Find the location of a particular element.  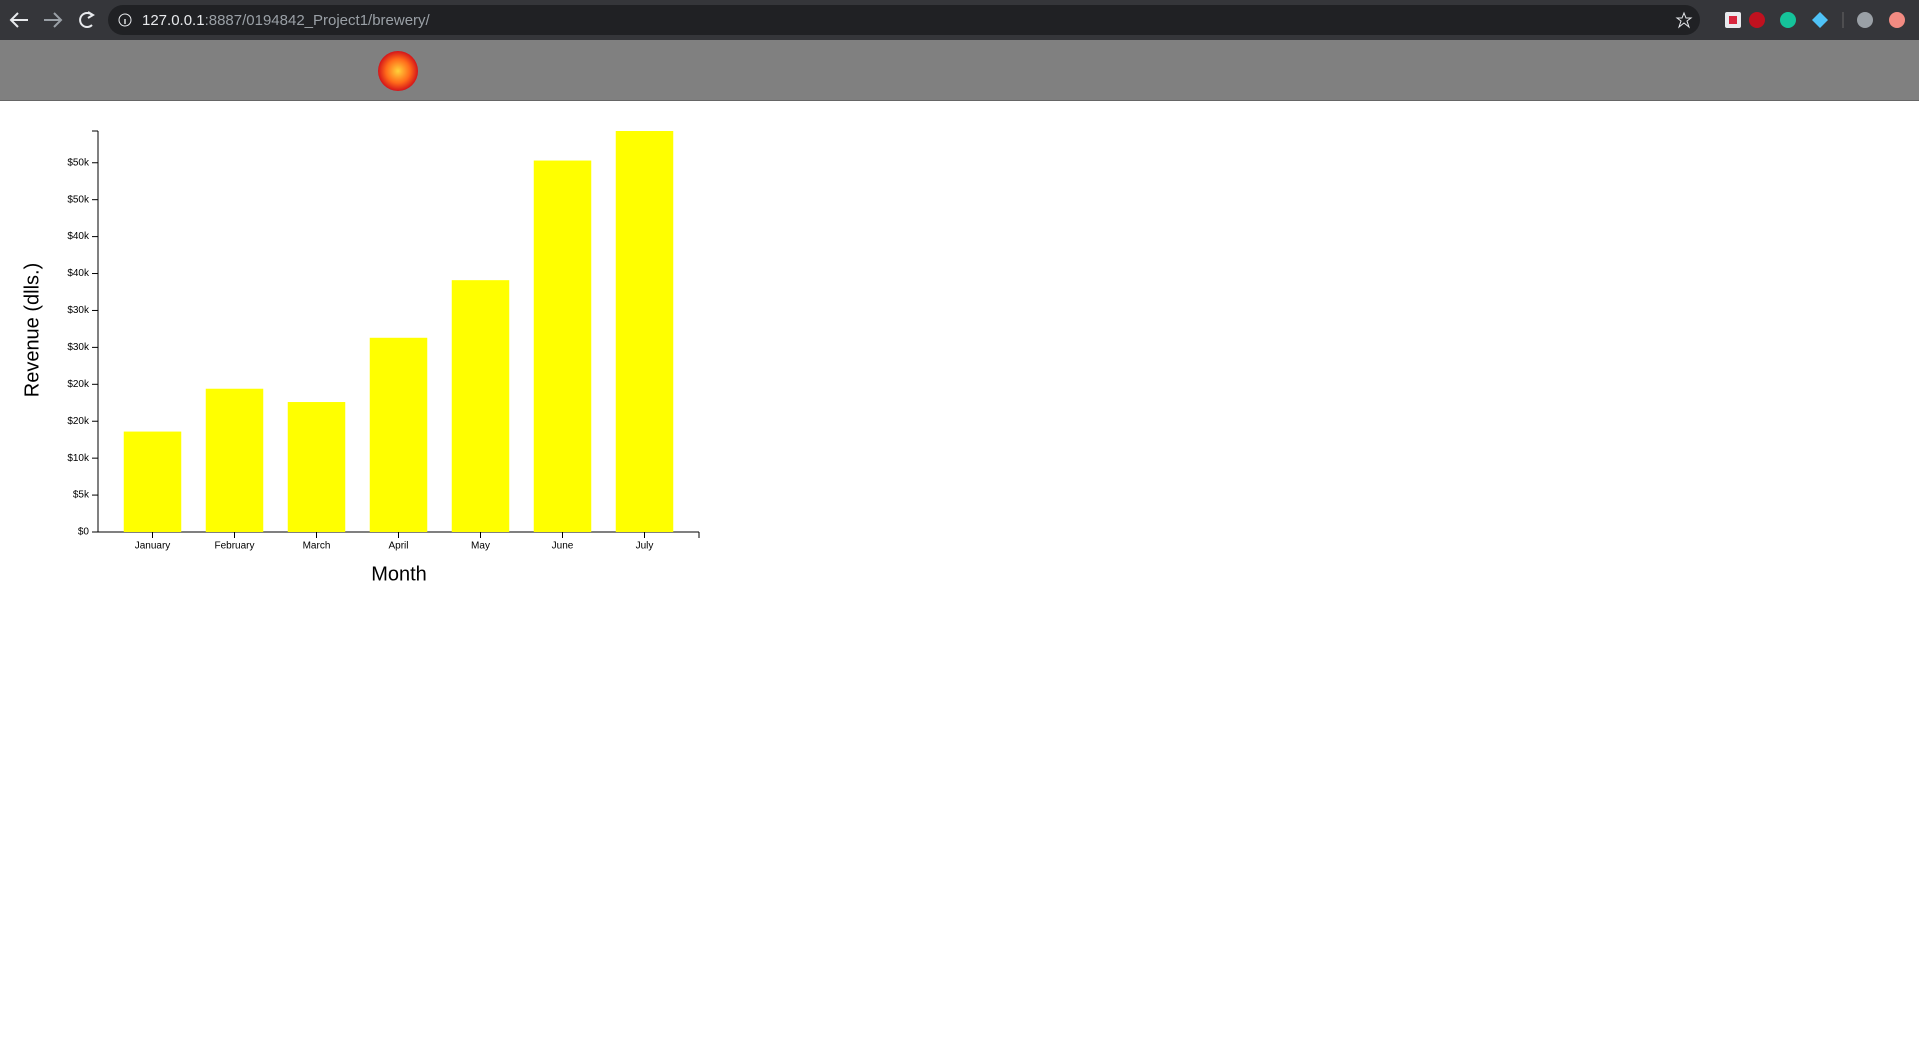

y-tick-label: $0 is located at coordinates (84, 532).